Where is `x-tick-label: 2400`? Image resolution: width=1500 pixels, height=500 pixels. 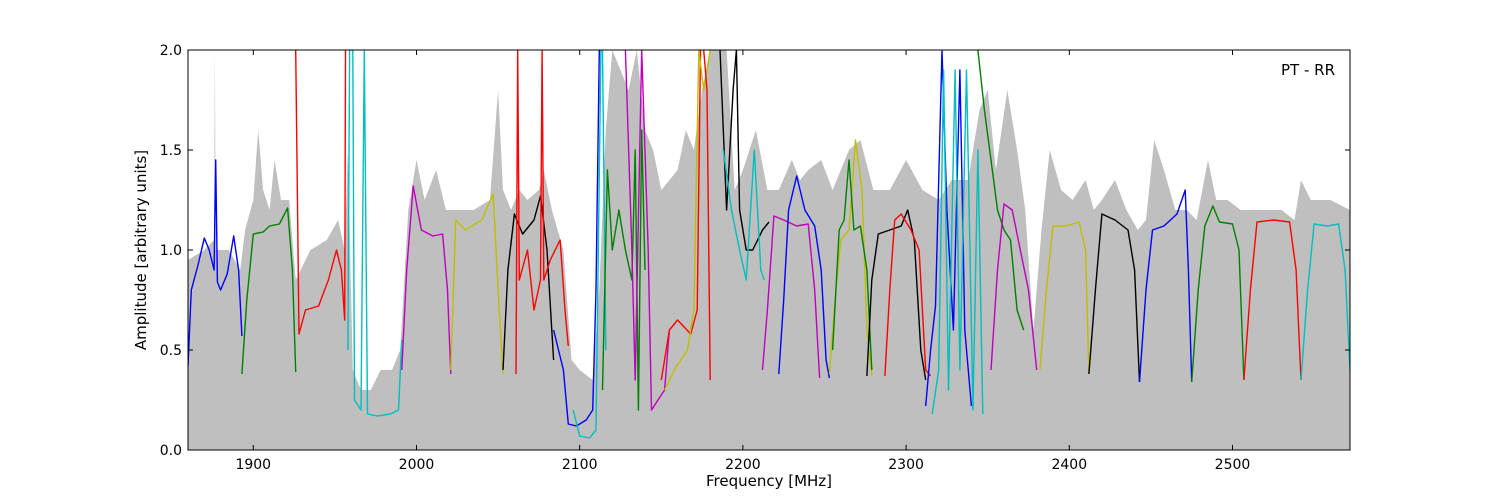
x-tick-label: 2400 is located at coordinates (1069, 465).